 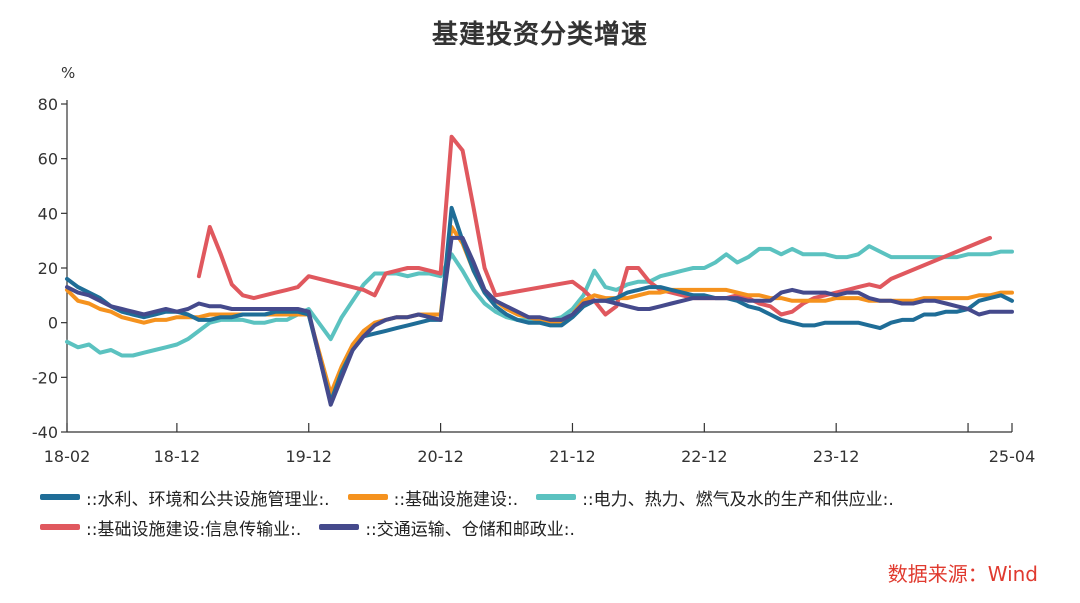 What do you see at coordinates (738, 499) in the screenshot?
I see `legend-label: ::电力、热力、燃气及水的生产和供应业:.` at bounding box center [738, 499].